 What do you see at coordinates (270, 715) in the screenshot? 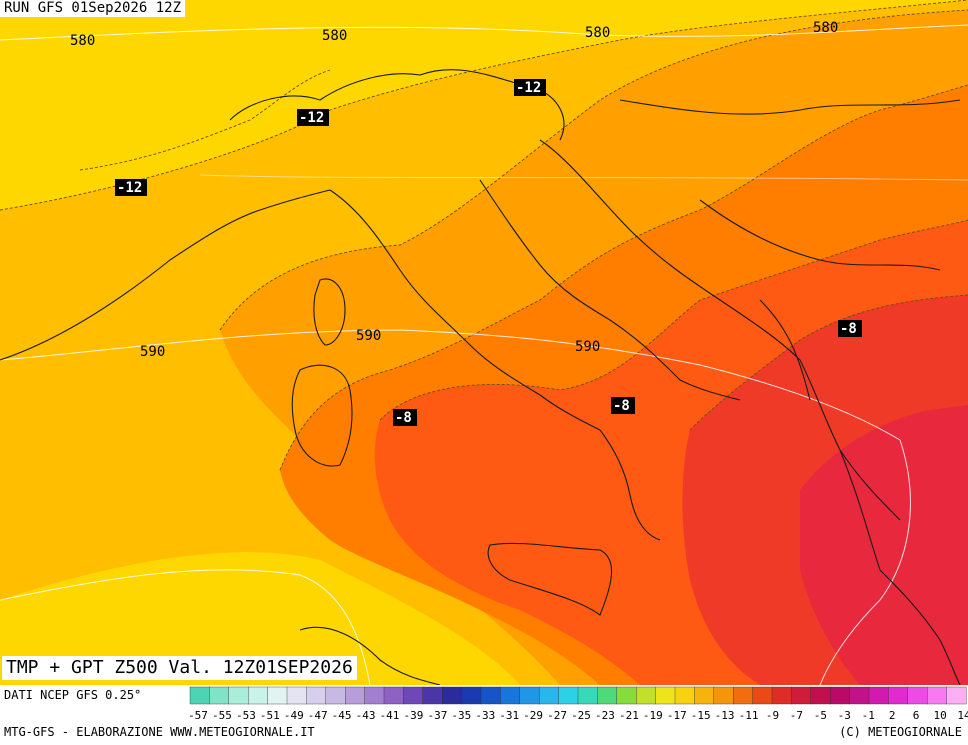
I see `colorbar-tick-label: -51` at bounding box center [270, 715].